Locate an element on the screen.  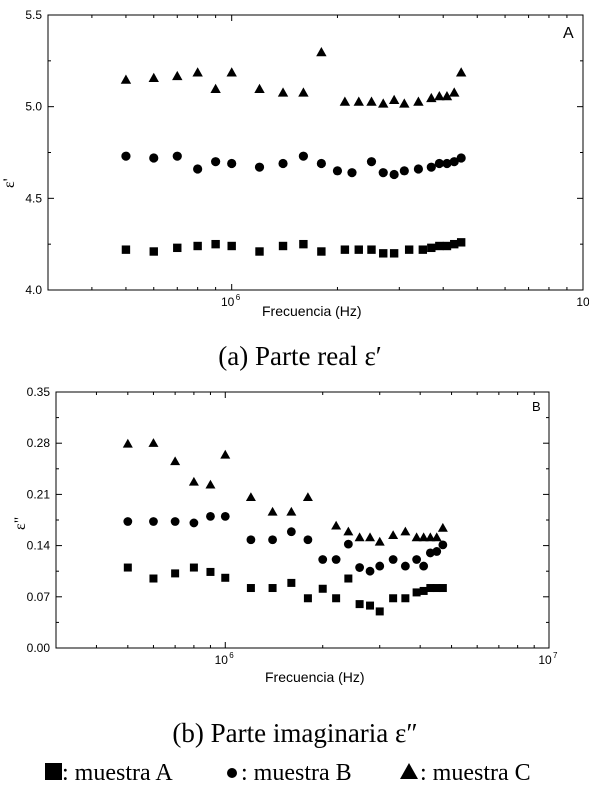
y-tick-label: 5.5 is located at coordinates (33, 15).